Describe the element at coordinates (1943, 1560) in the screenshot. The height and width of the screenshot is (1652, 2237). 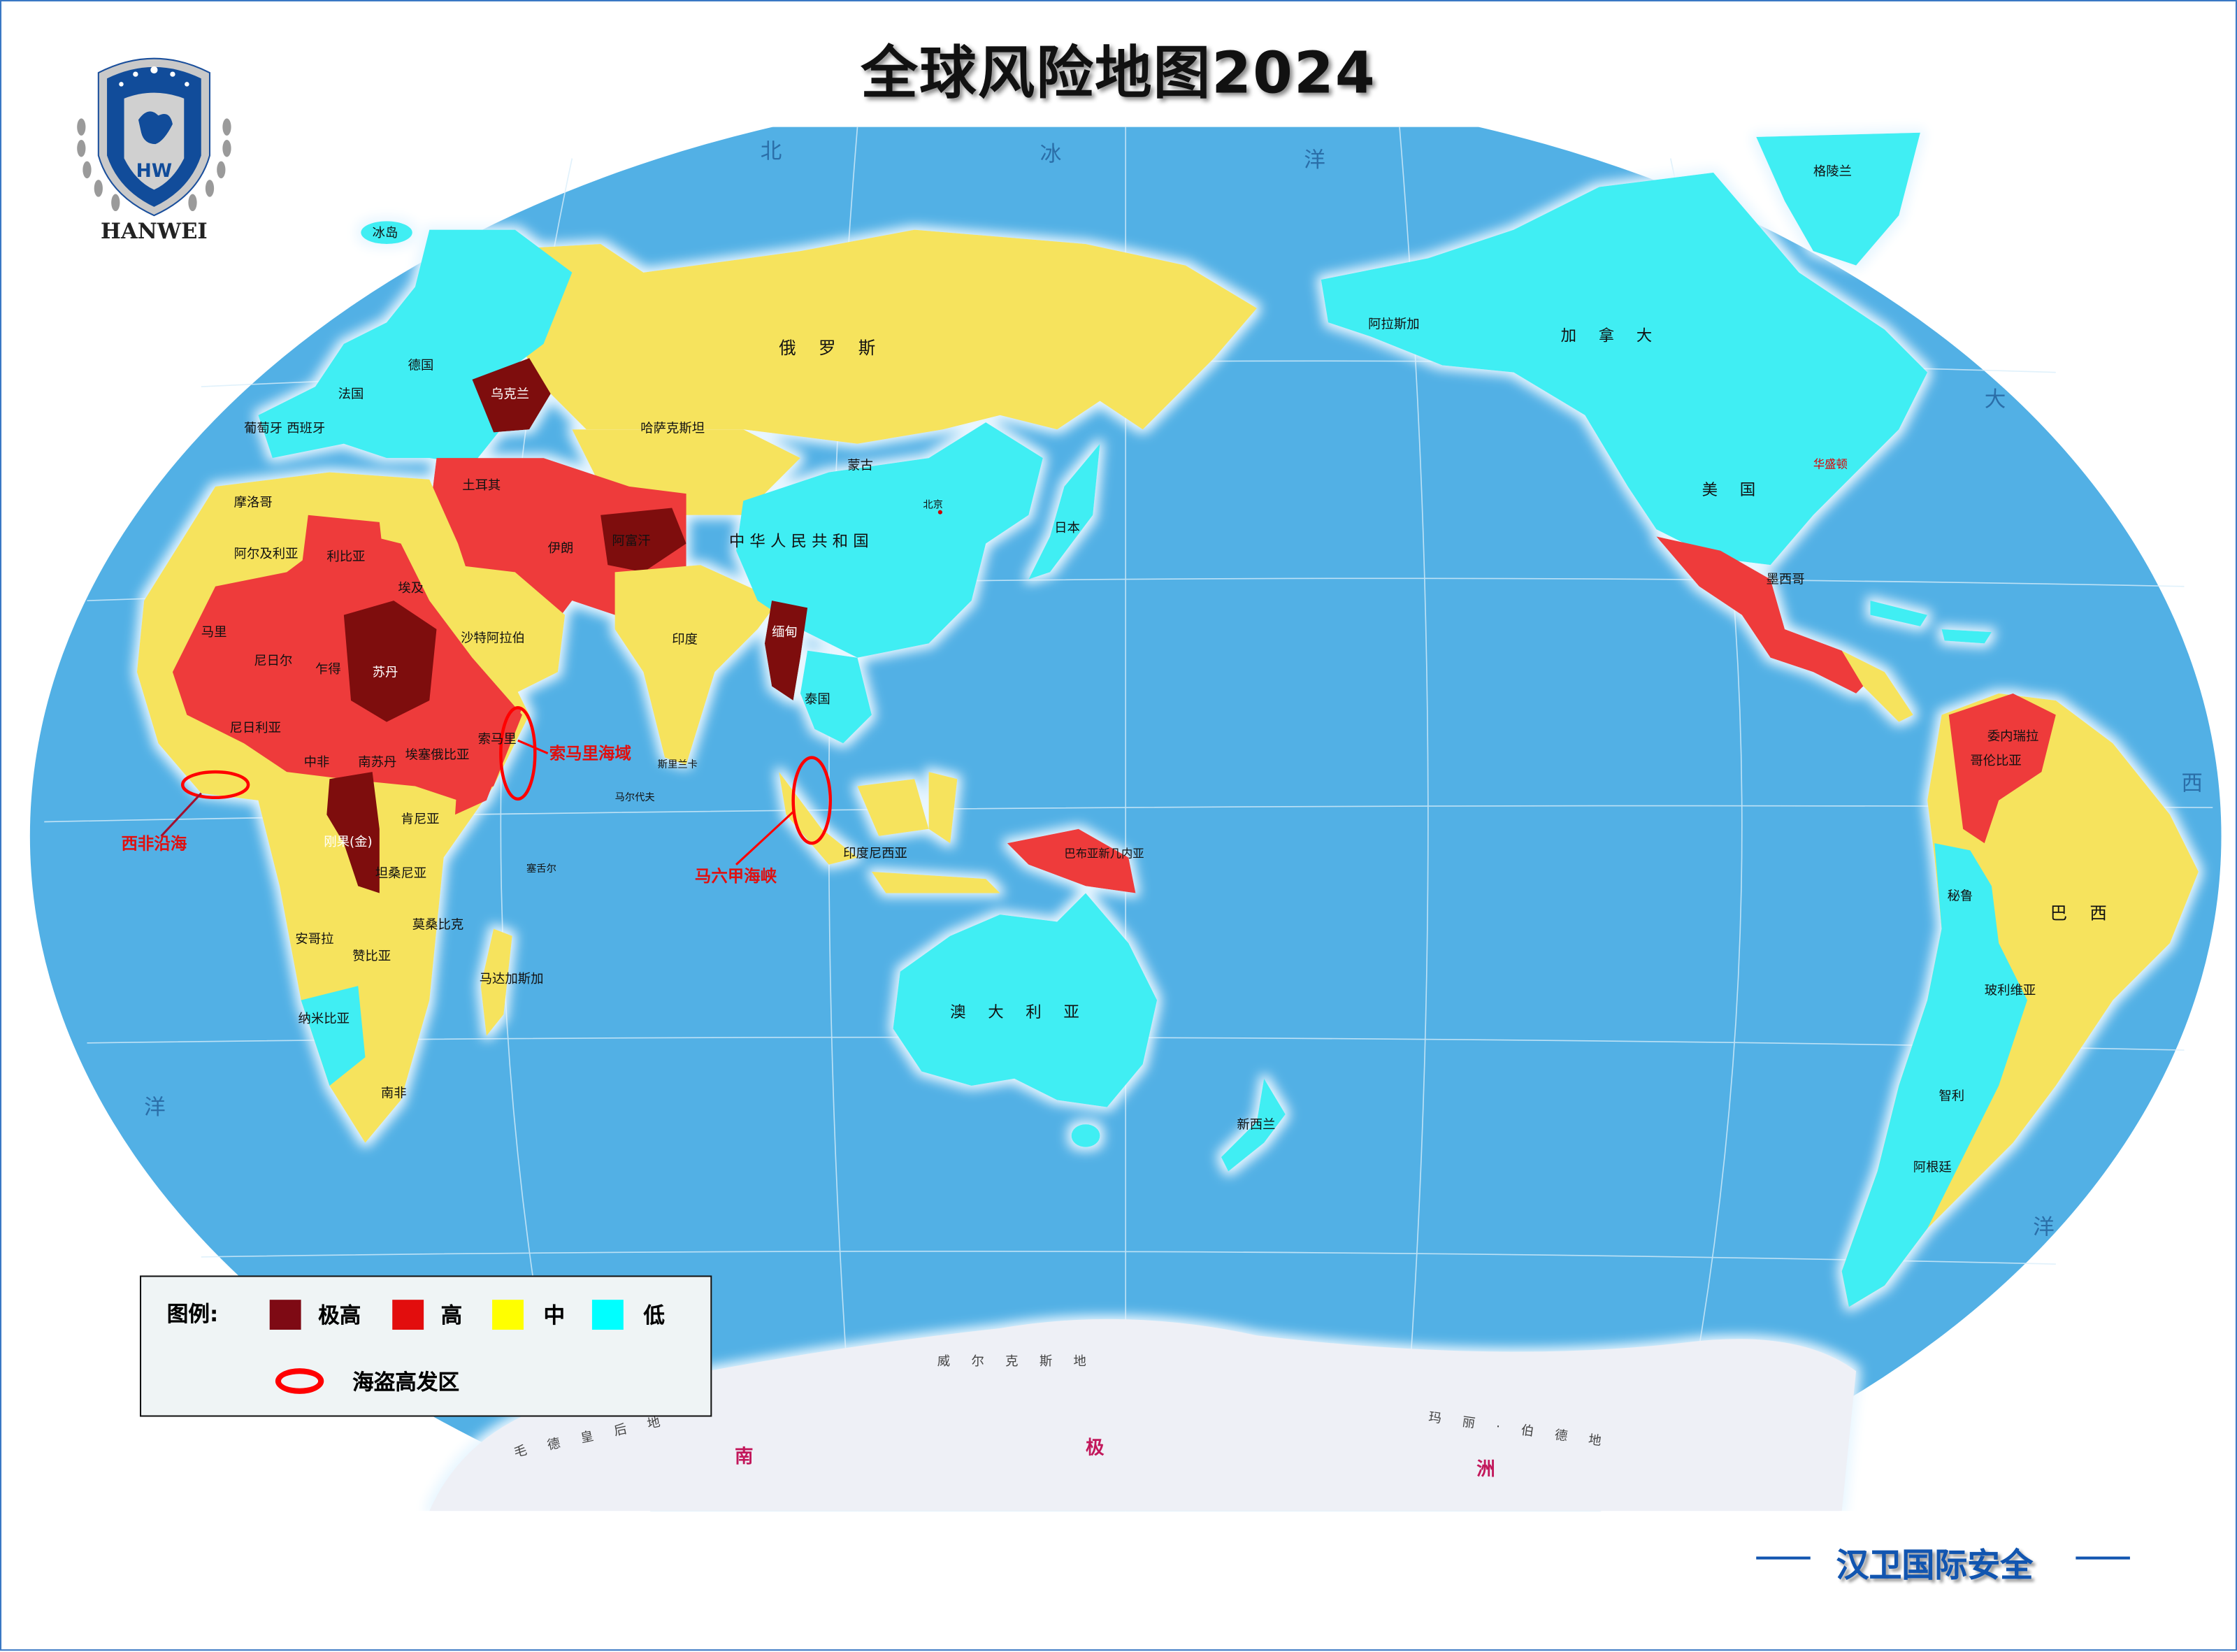
I see `footer-brand: 汉卫国际安全` at that location.